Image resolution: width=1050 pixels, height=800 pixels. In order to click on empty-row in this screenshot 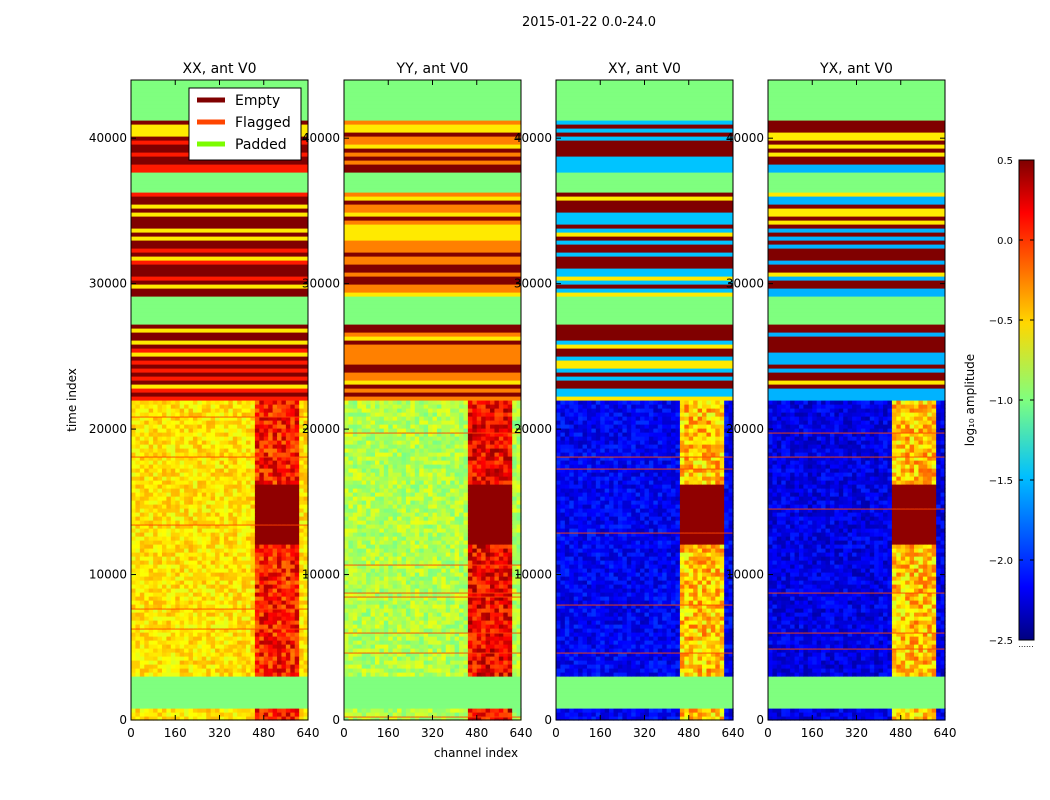, I will do `click(219, 342)`.